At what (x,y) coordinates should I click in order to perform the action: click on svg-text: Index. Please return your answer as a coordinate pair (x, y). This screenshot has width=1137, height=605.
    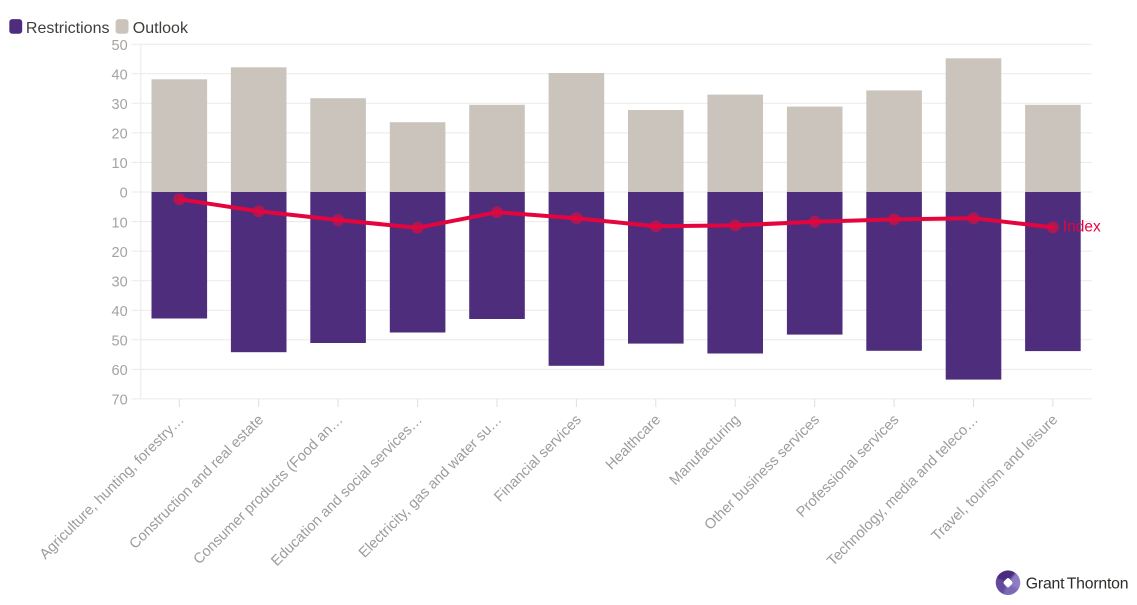
    Looking at the image, I should click on (1082, 227).